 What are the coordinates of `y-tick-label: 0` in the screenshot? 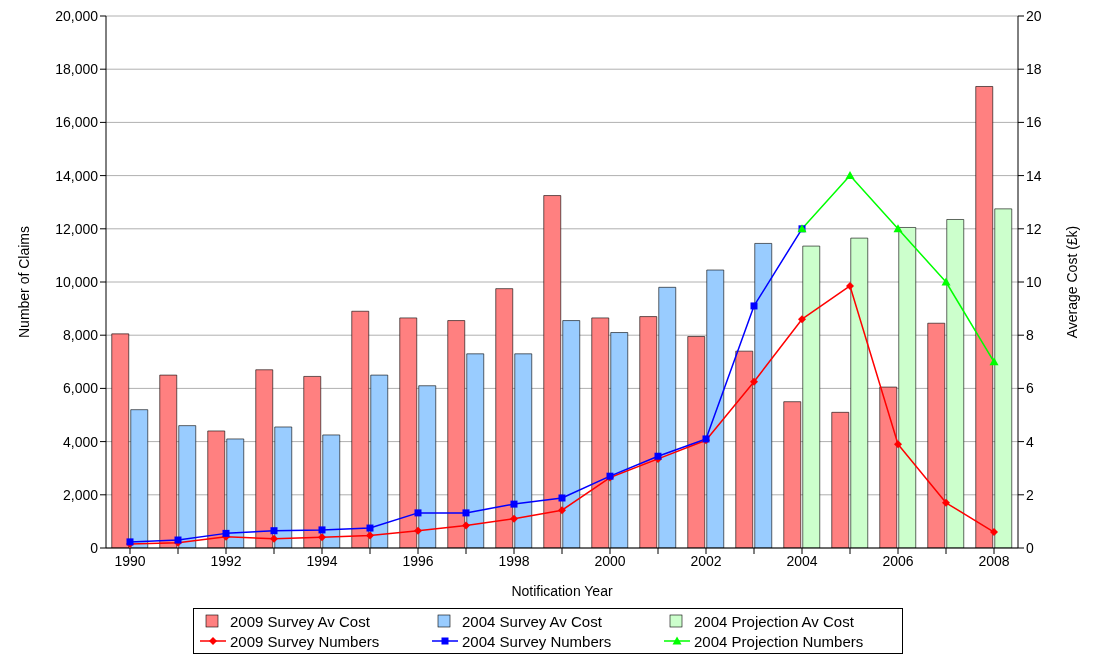 It's located at (94, 547).